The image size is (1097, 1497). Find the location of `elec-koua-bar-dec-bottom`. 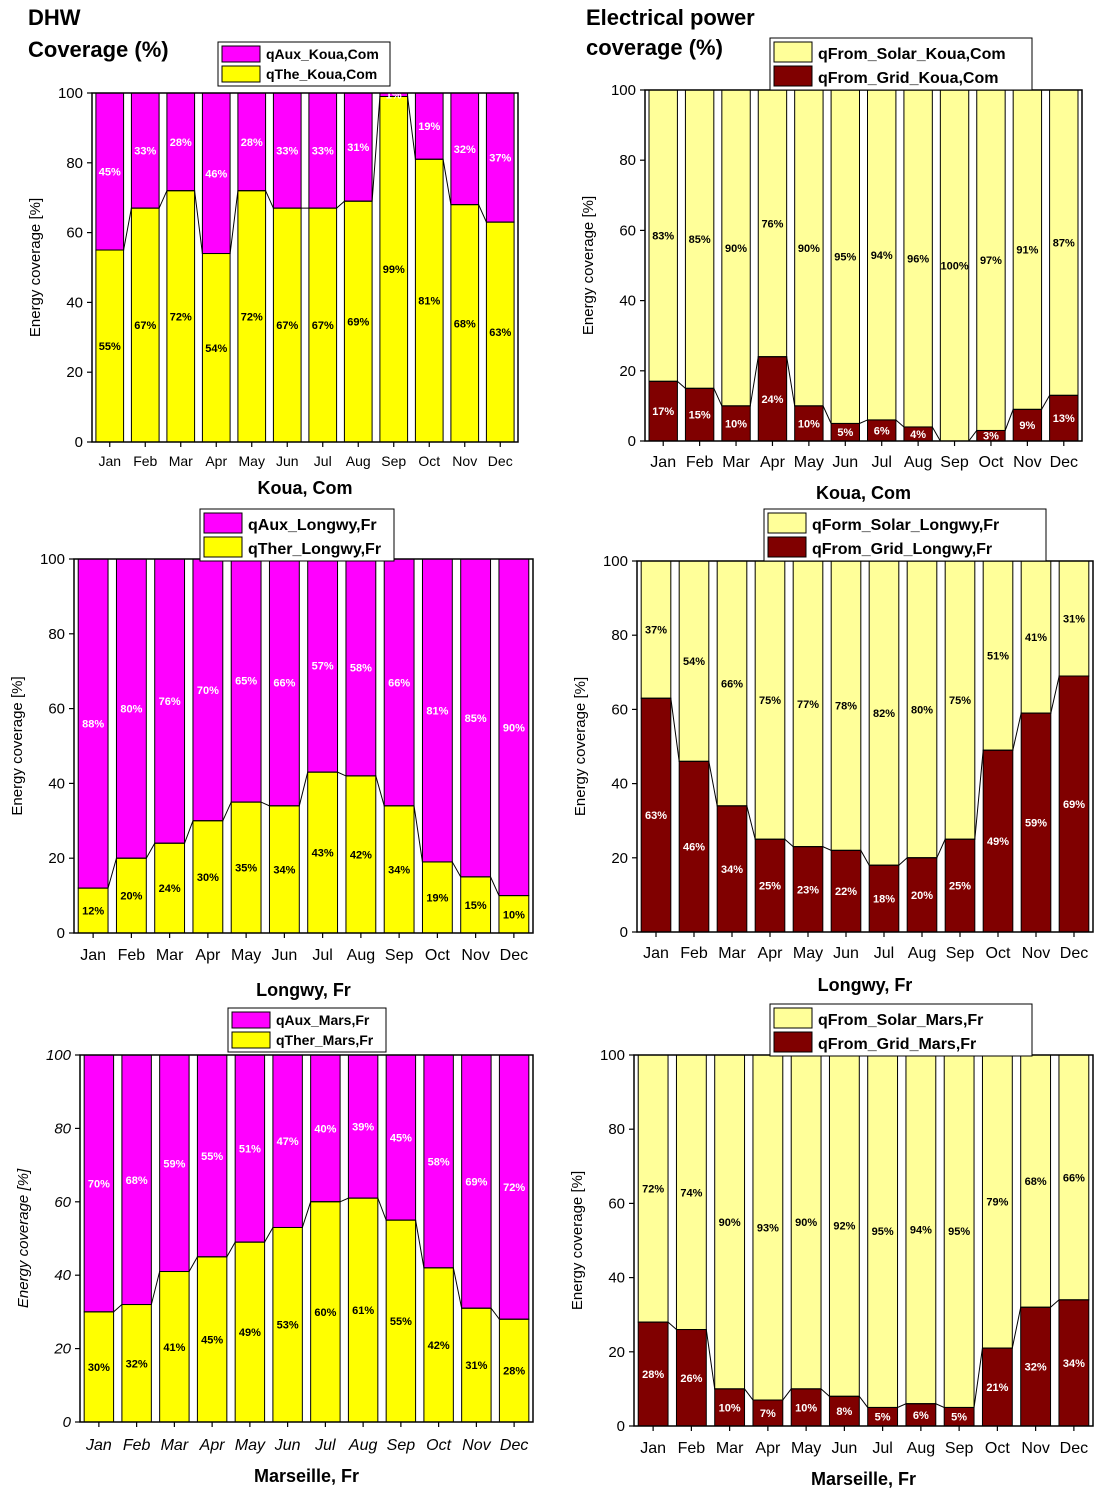

elec-koua-bar-dec-bottom is located at coordinates (1064, 418).